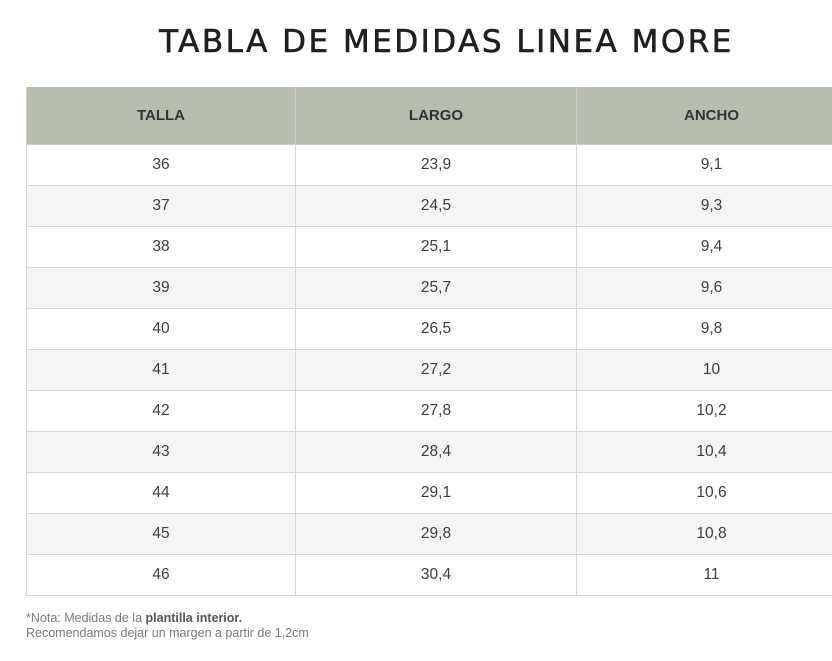 Image resolution: width=832 pixels, height=661 pixels. Describe the element at coordinates (161, 165) in the screenshot. I see `cell-talla: 36` at that location.